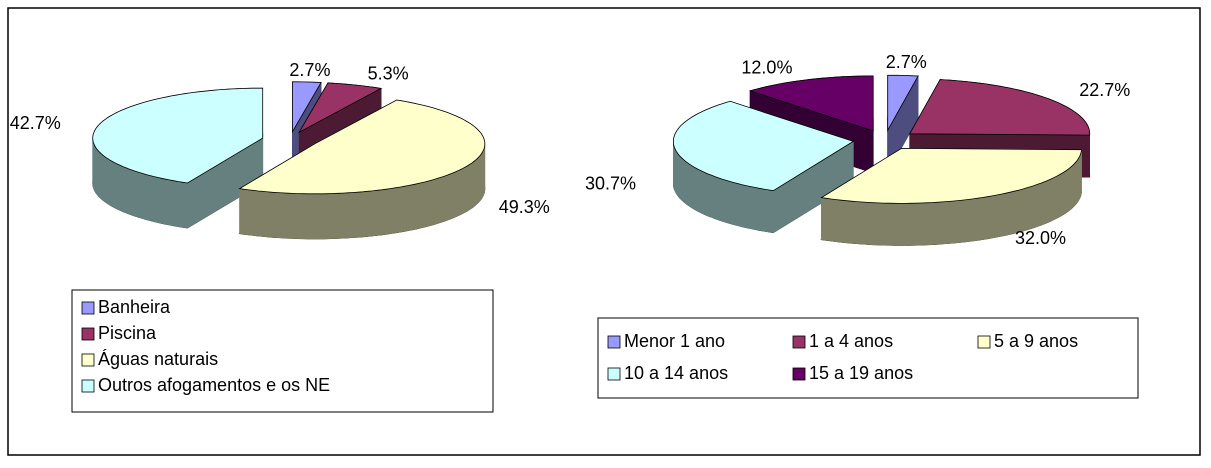 Image resolution: width=1211 pixels, height=468 pixels. Describe the element at coordinates (868, 358) in the screenshot. I see `legend-box` at that location.